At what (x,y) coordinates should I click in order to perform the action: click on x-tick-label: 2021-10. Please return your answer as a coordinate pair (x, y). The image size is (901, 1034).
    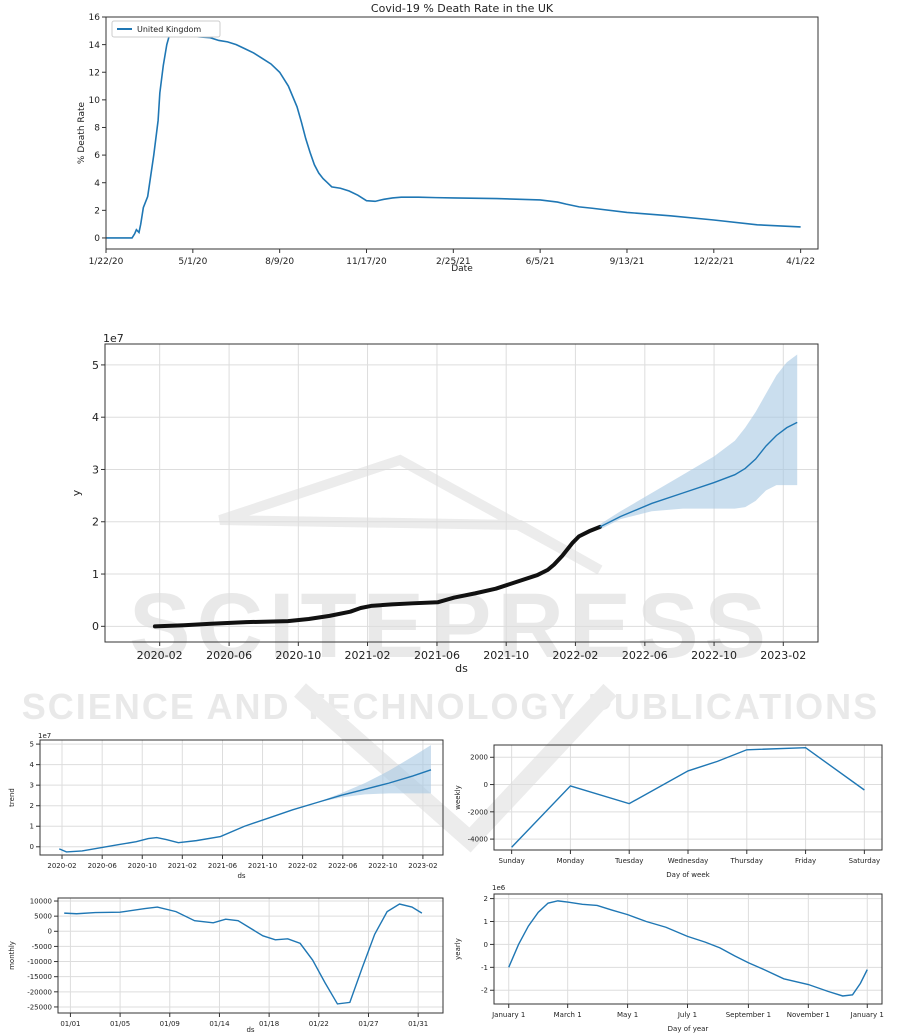
    Looking at the image, I should click on (506, 655).